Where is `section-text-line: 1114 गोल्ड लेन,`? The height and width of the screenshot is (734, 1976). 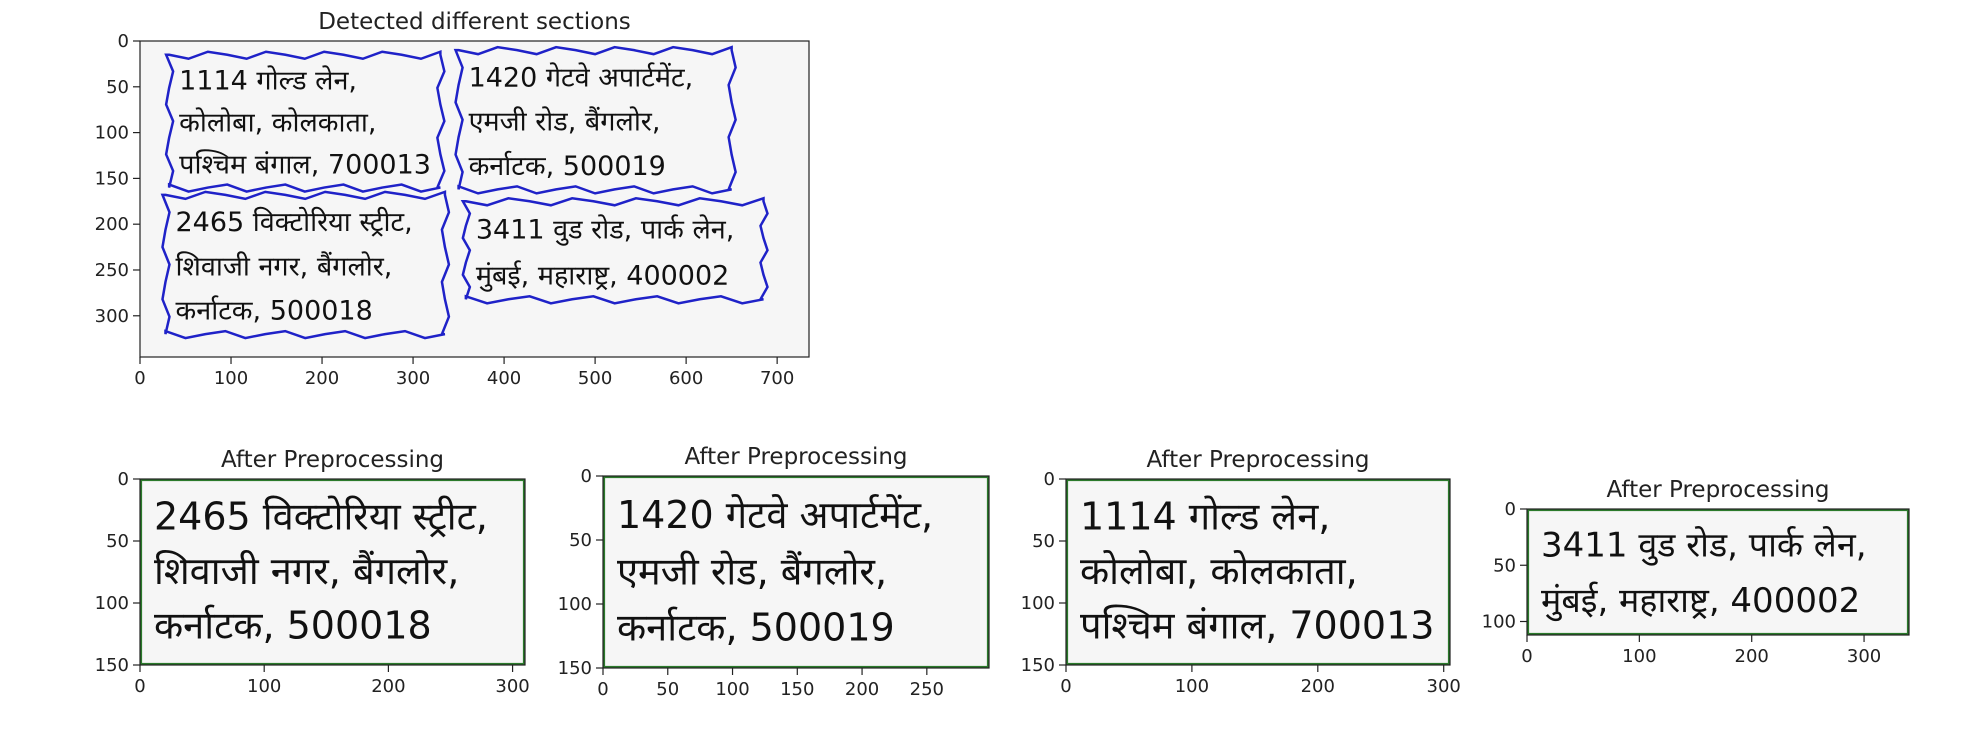 section-text-line: 1114 गोल्ड लेन, is located at coordinates (268, 80).